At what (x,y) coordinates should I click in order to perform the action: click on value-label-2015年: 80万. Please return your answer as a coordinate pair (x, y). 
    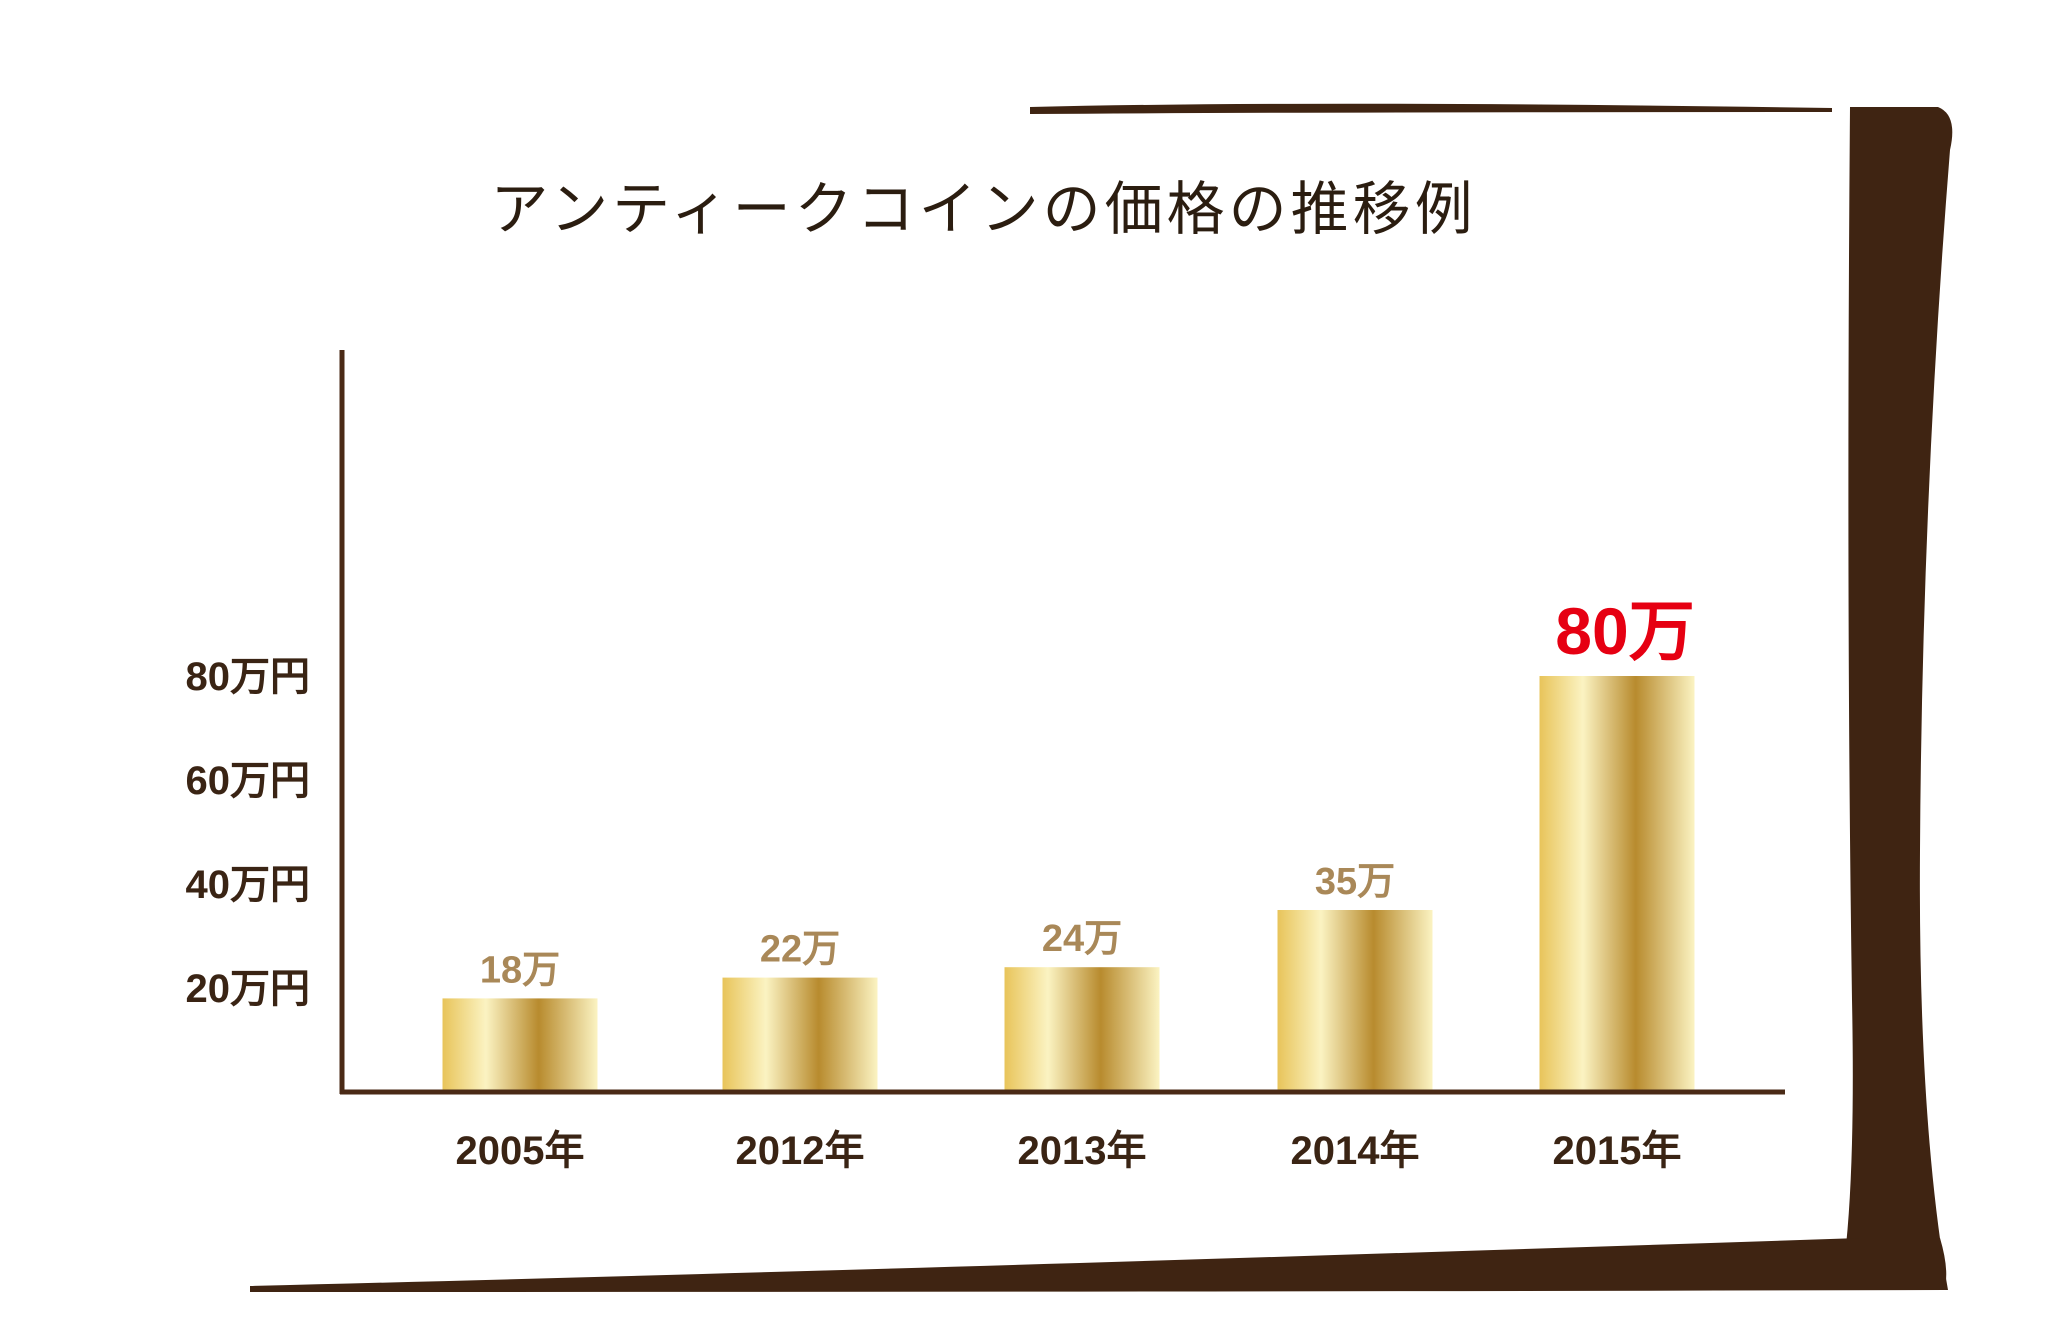
    Looking at the image, I should click on (1624, 631).